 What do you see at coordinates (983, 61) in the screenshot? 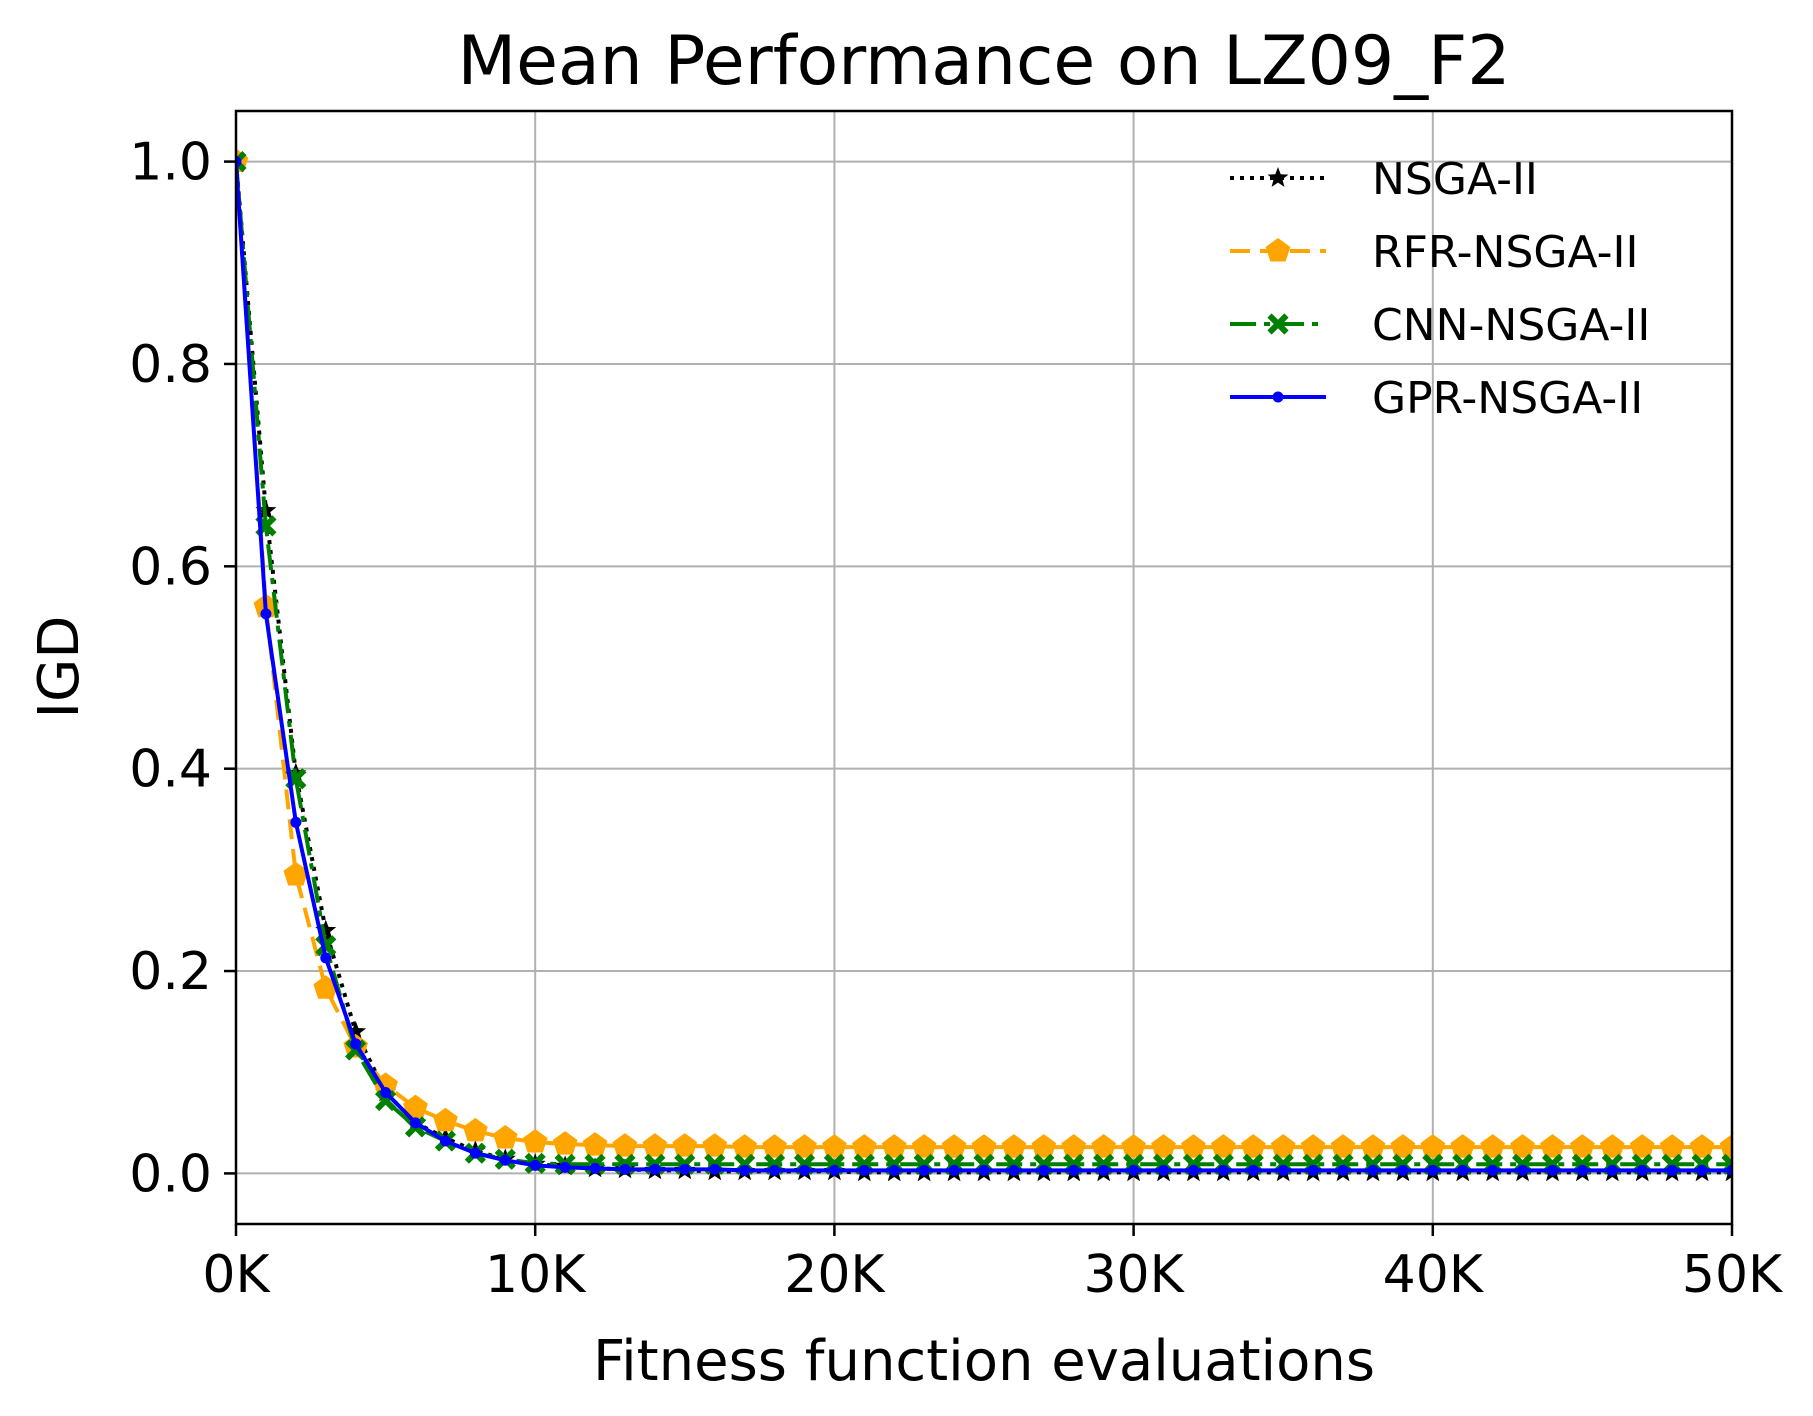
I see `chart-title: Mean Performance on LZ09_F2` at bounding box center [983, 61].